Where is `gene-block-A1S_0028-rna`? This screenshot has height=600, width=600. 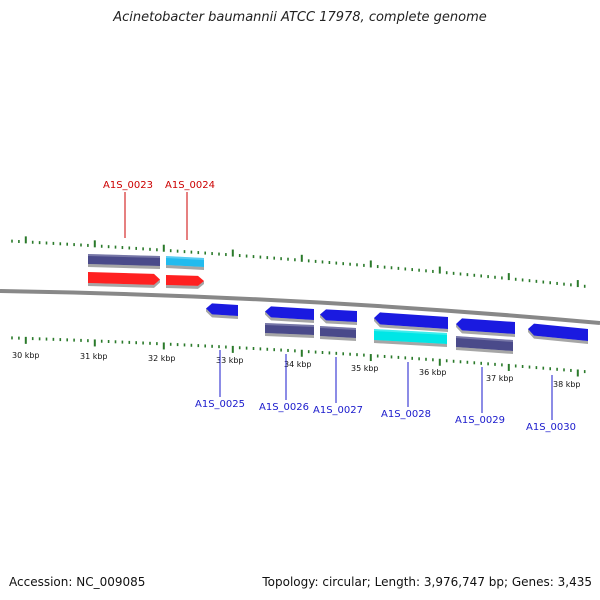
gene-block-A1S_0028-rna is located at coordinates (410, 338).